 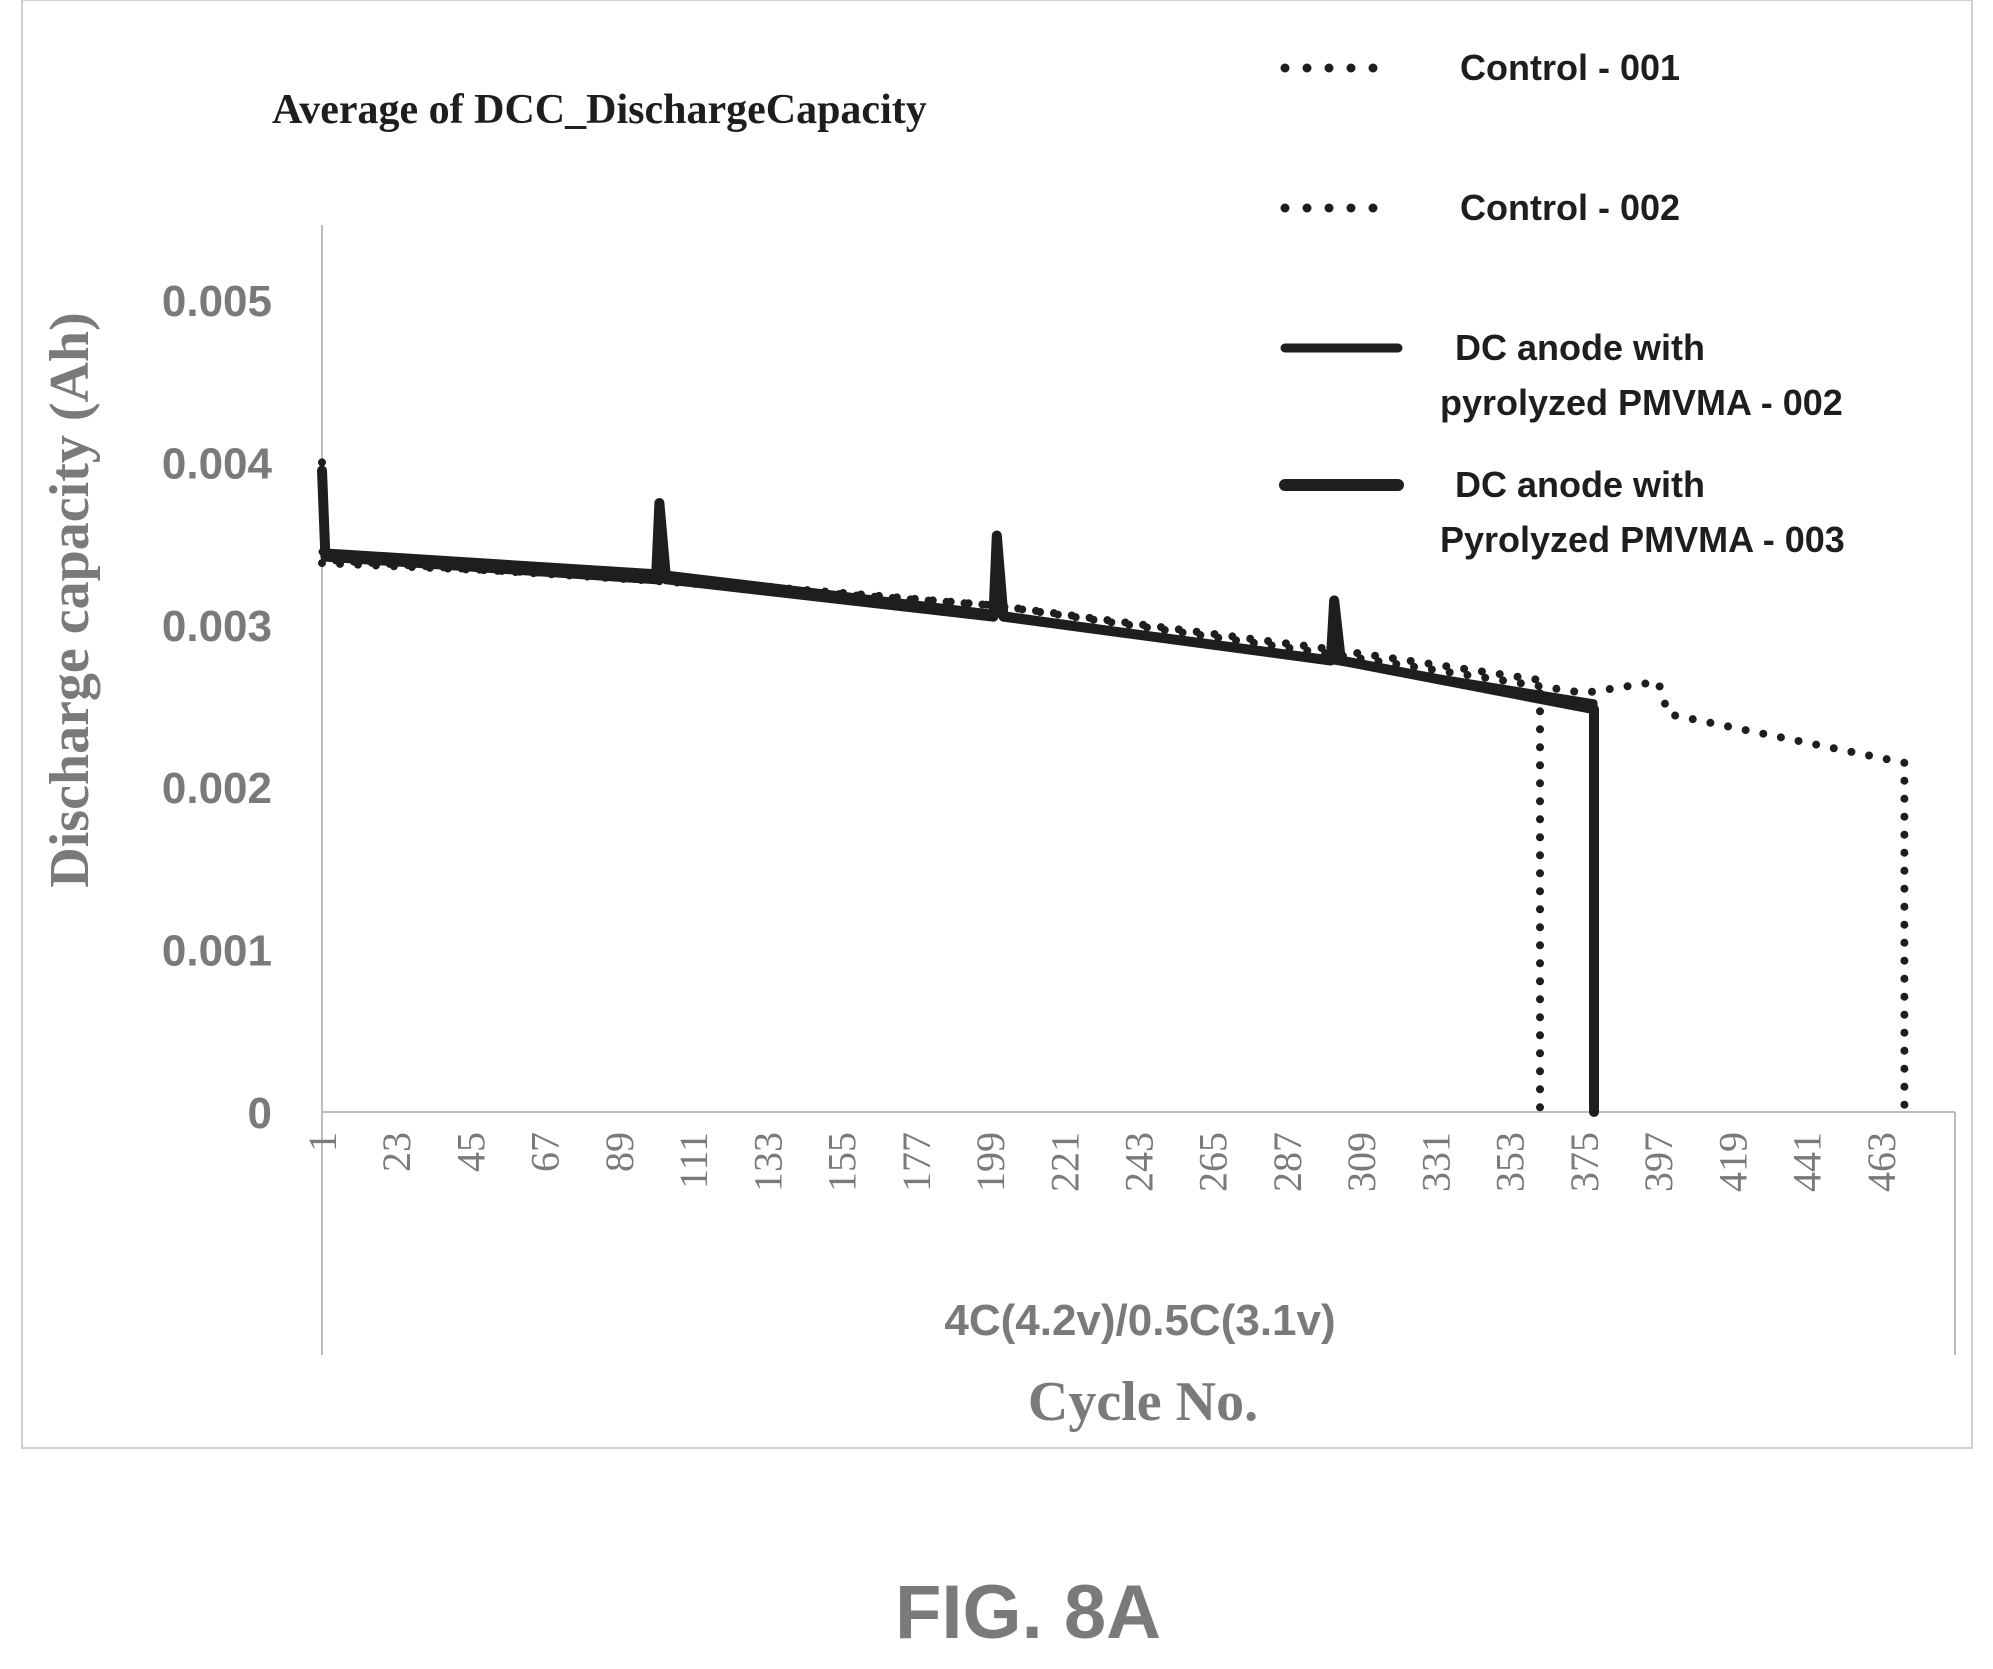 I want to click on legend-label-pmvma-003: DC anode with Pyrolyzed PMVMA - 003, so click(x=1642, y=512).